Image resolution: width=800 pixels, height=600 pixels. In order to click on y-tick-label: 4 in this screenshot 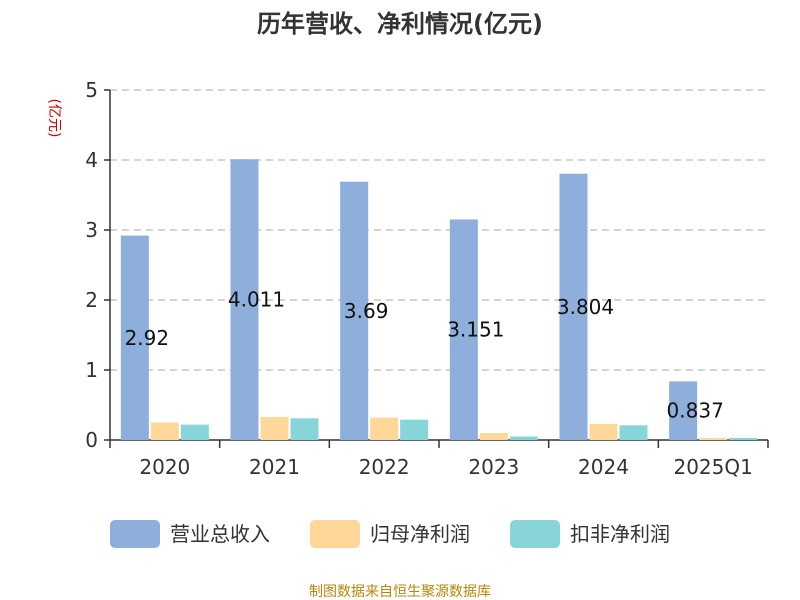, I will do `click(91, 160)`.